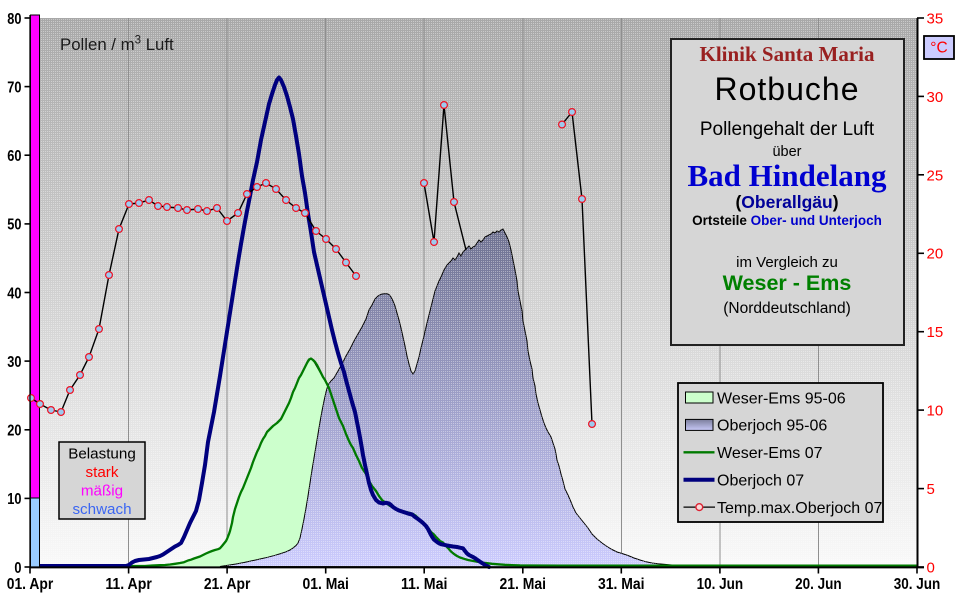 The image size is (970, 609). Describe the element at coordinates (424, 584) in the screenshot. I see `svg-text: 11. Mai` at that location.